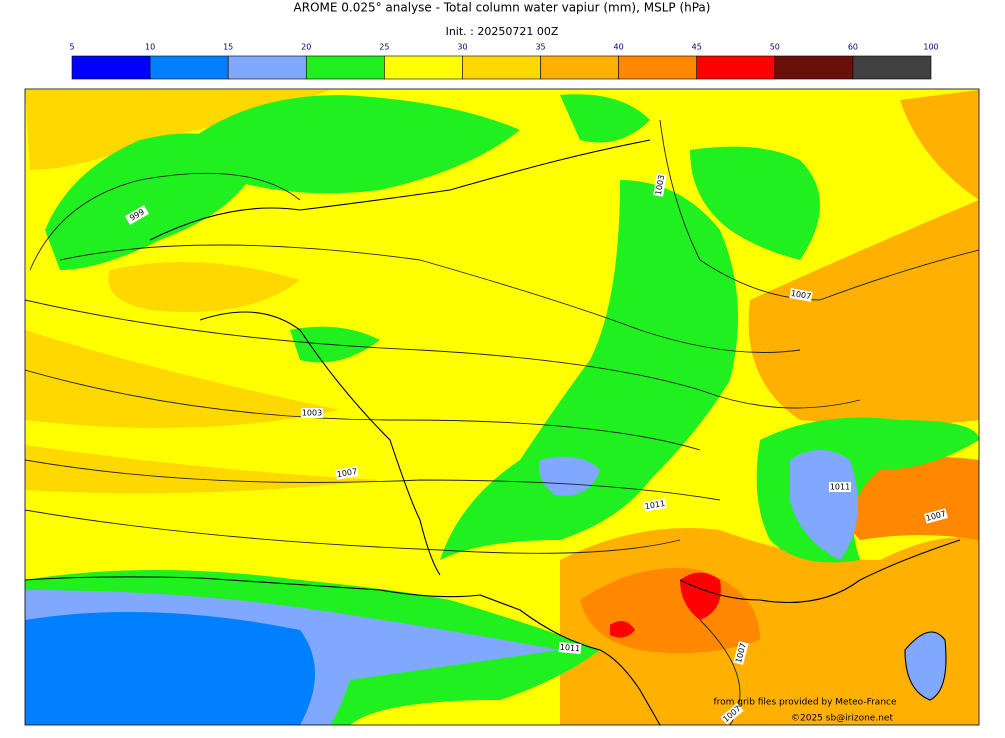 The image size is (1005, 738). I want to click on colorbar-tick-label: 60, so click(853, 47).